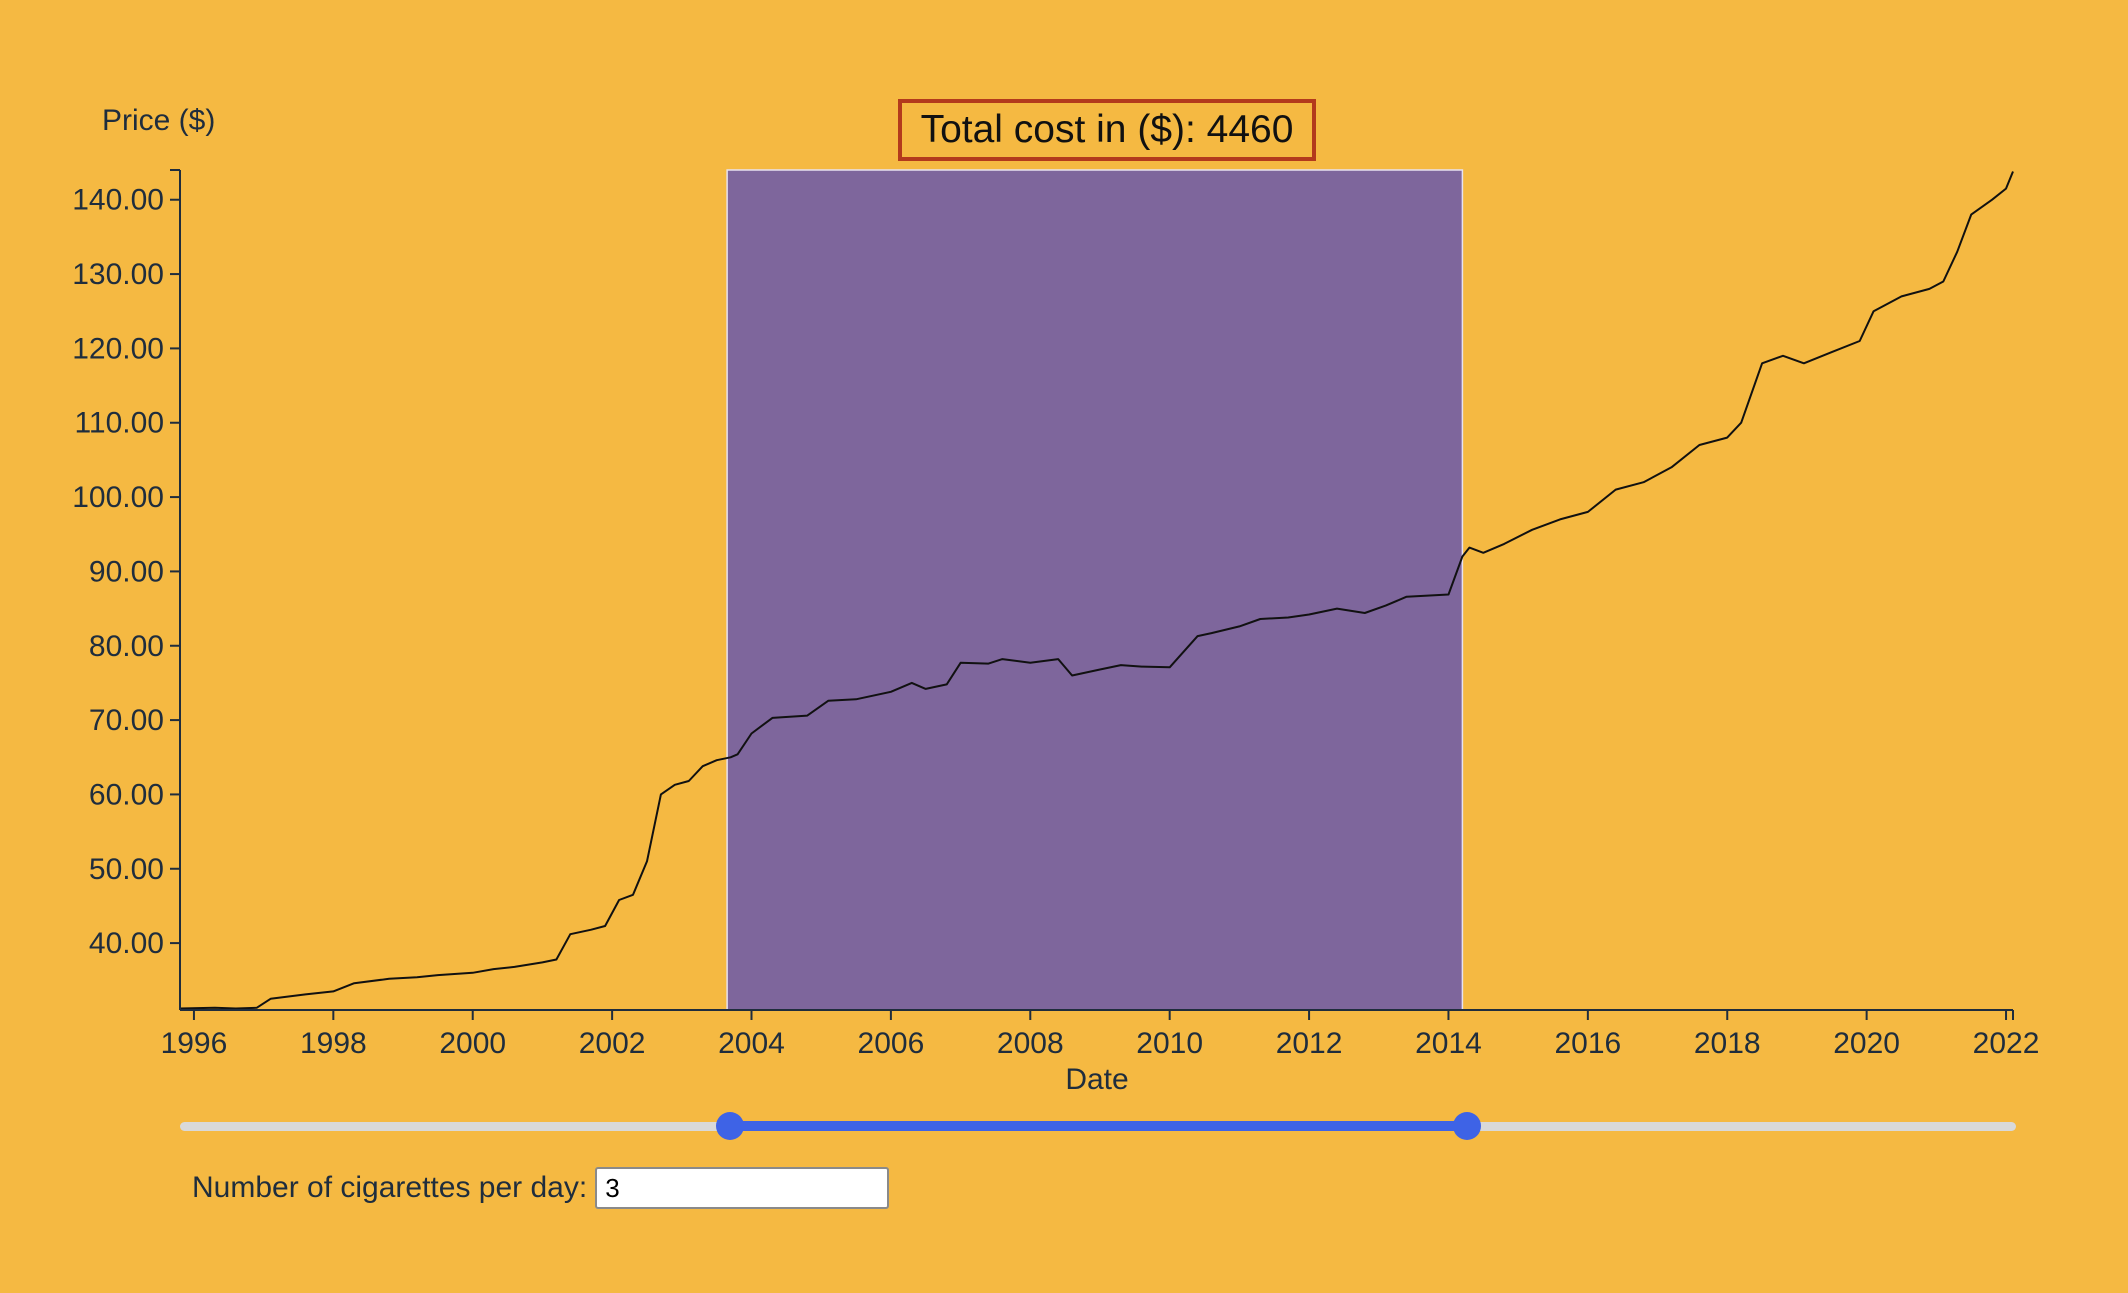 The width and height of the screenshot is (2128, 1293). What do you see at coordinates (1030, 1043) in the screenshot?
I see `x-tick-label: 2008` at bounding box center [1030, 1043].